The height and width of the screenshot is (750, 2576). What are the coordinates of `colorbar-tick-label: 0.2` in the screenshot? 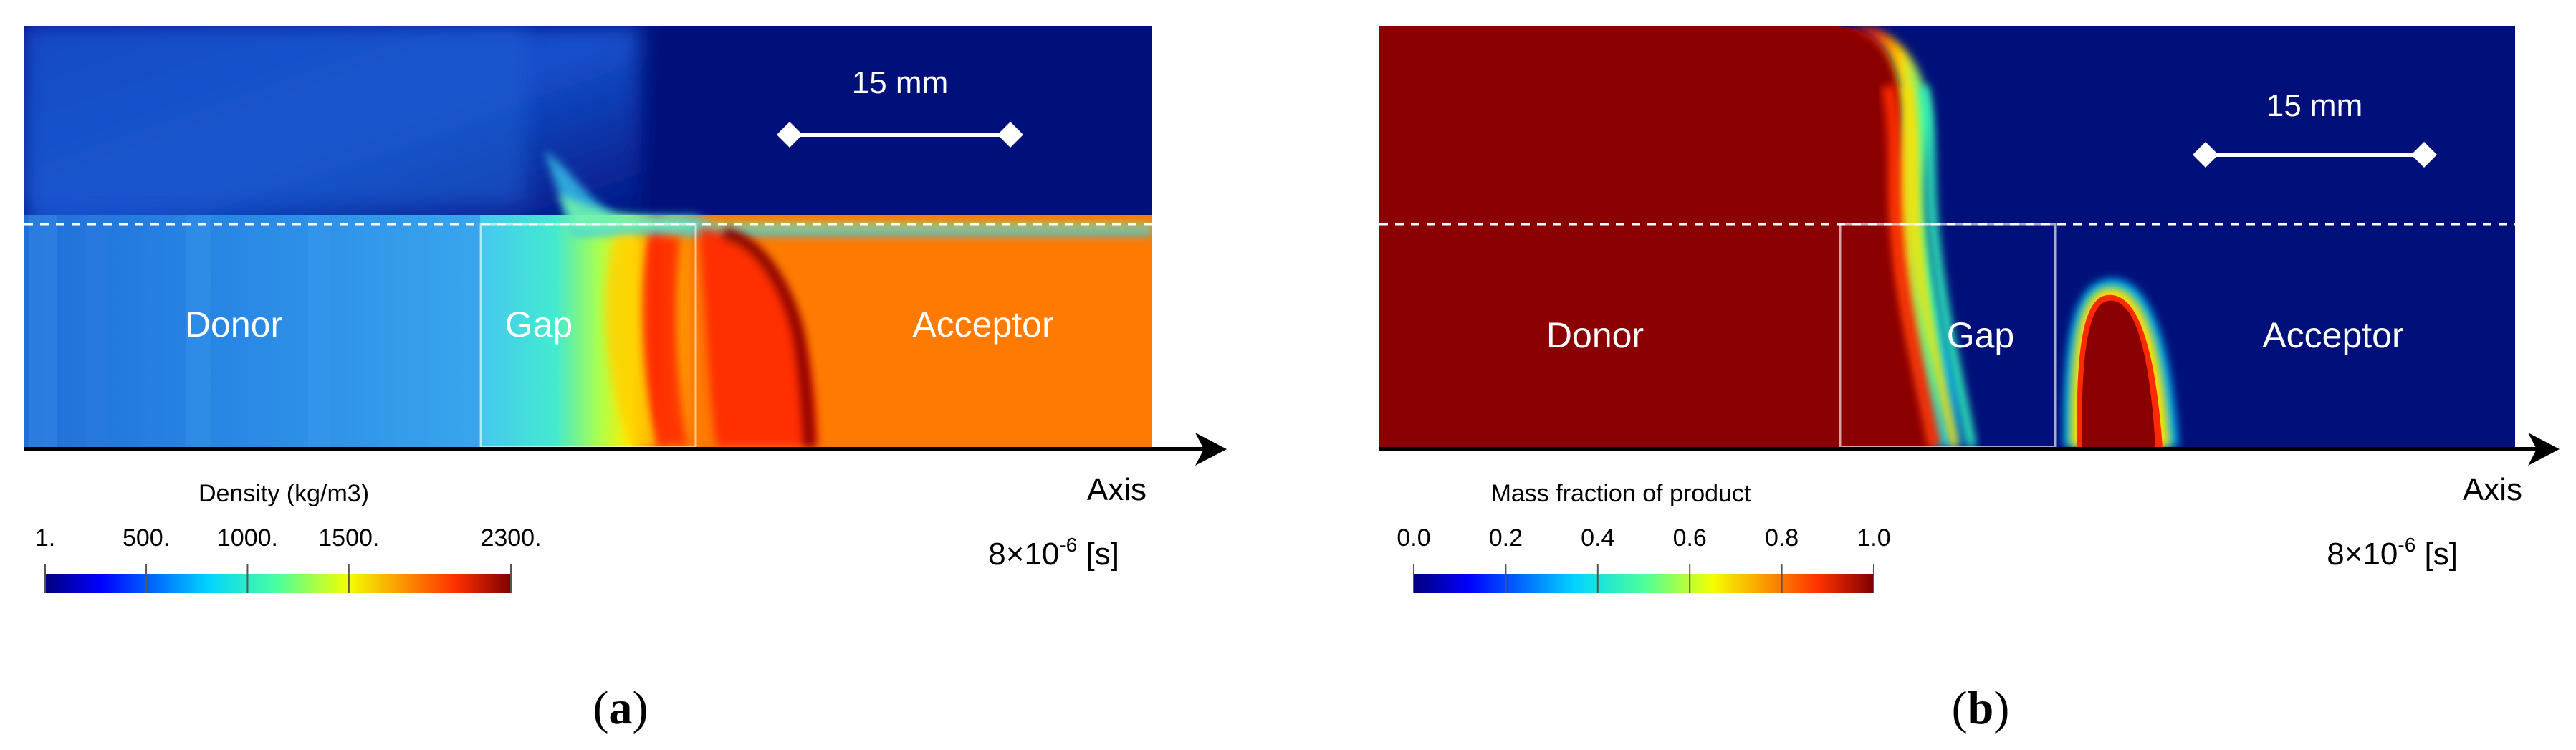 It's located at (1506, 538).